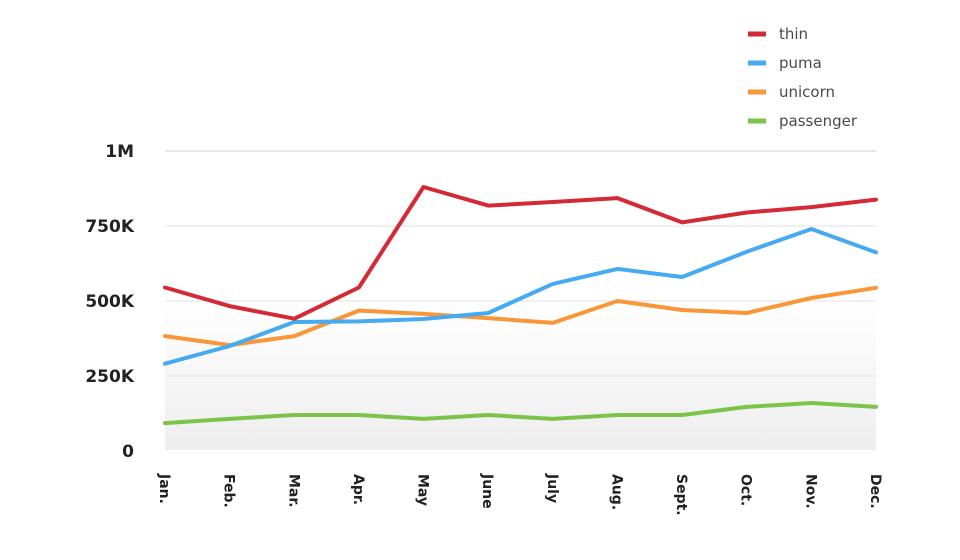 This screenshot has height=560, width=960. Describe the element at coordinates (109, 377) in the screenshot. I see `y-tick-label: 250K` at that location.